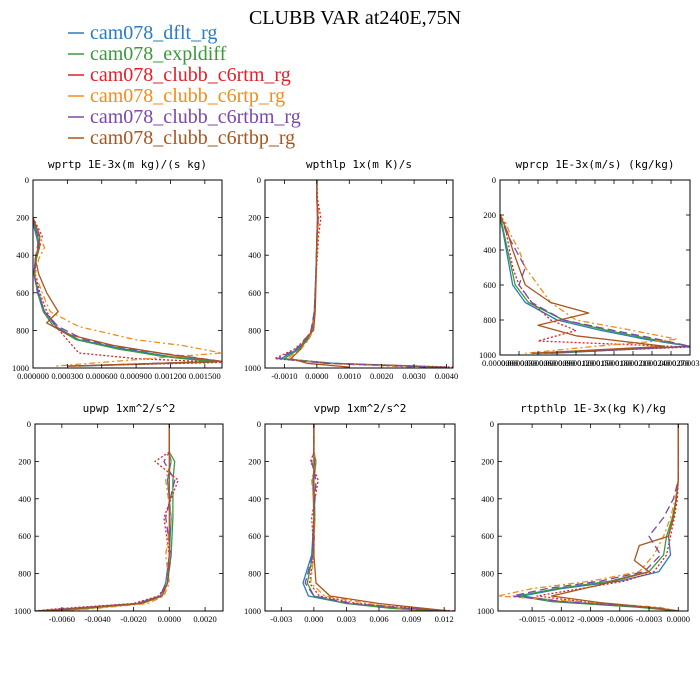 The width and height of the screenshot is (700, 700). Describe the element at coordinates (102, 376) in the screenshot. I see `x-tick-label: 0.000600` at that location.